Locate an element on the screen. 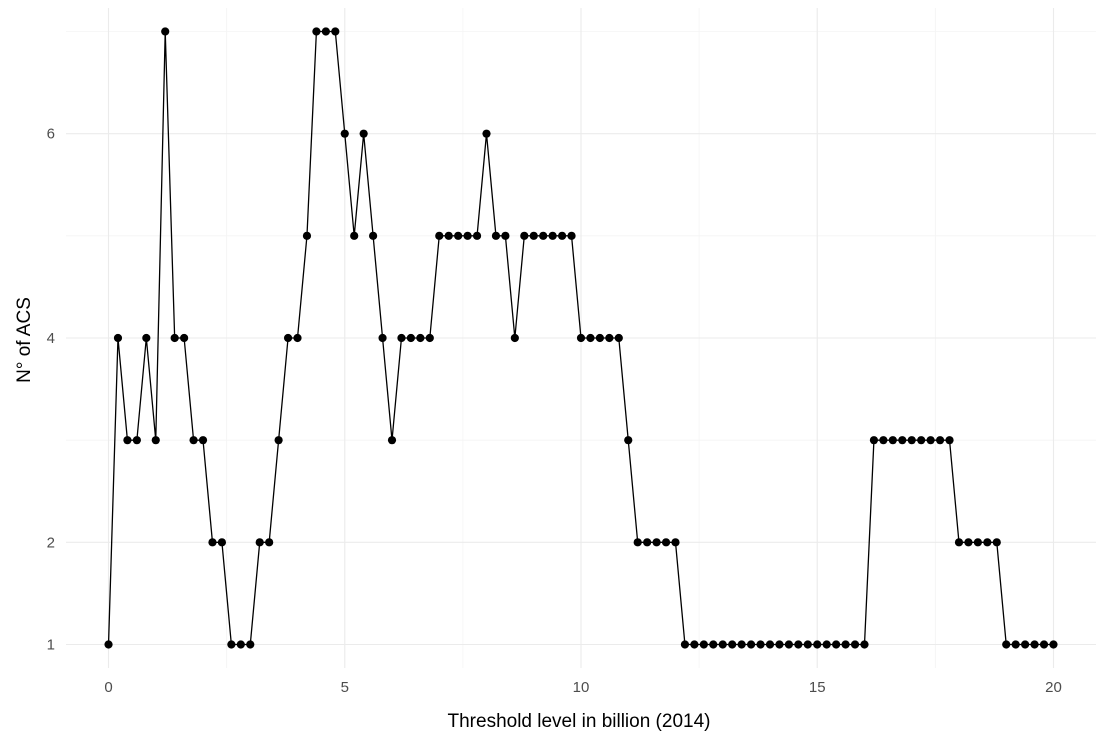 The image size is (1096, 735). x-tick-label: 20 is located at coordinates (1053, 687).